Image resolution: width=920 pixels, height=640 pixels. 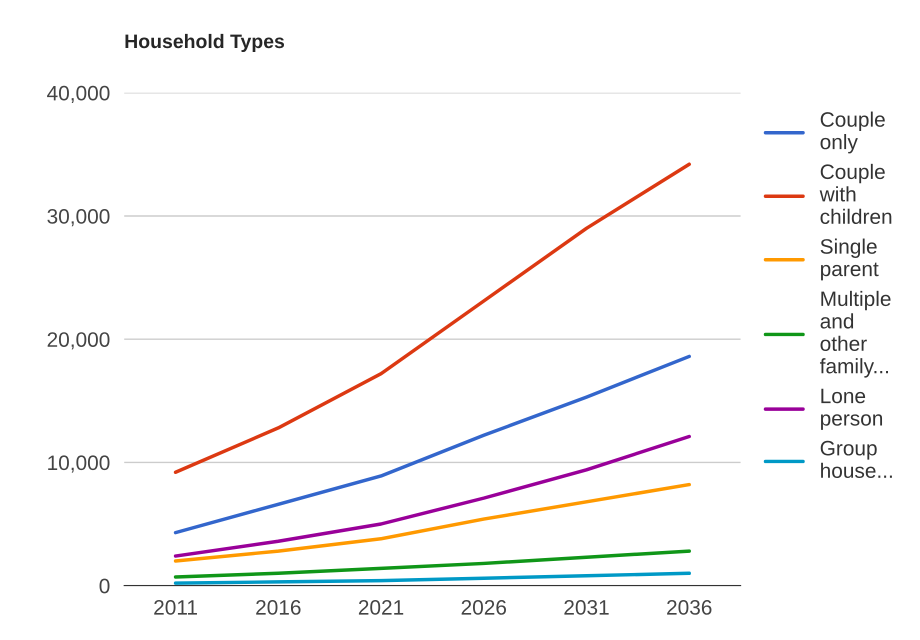 What do you see at coordinates (79, 341) in the screenshot?
I see `y-tick-label: 20,000` at bounding box center [79, 341].